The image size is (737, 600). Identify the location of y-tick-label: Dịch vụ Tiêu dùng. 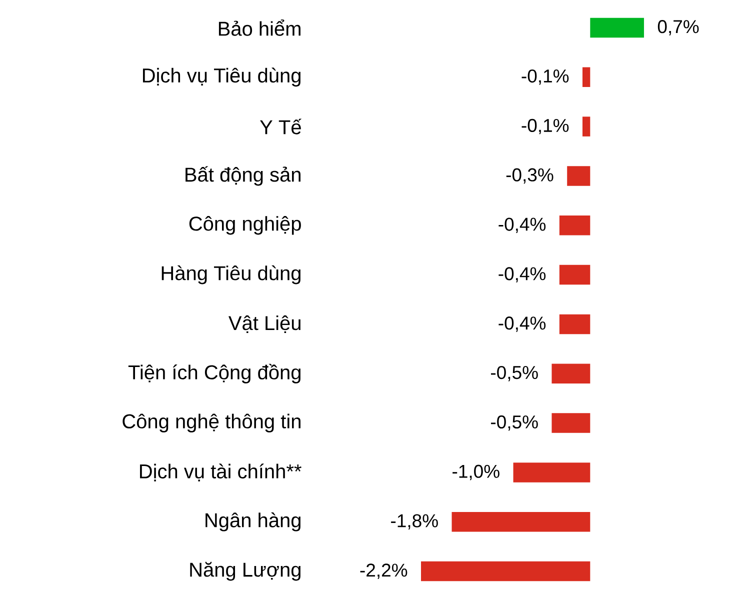
(221, 77).